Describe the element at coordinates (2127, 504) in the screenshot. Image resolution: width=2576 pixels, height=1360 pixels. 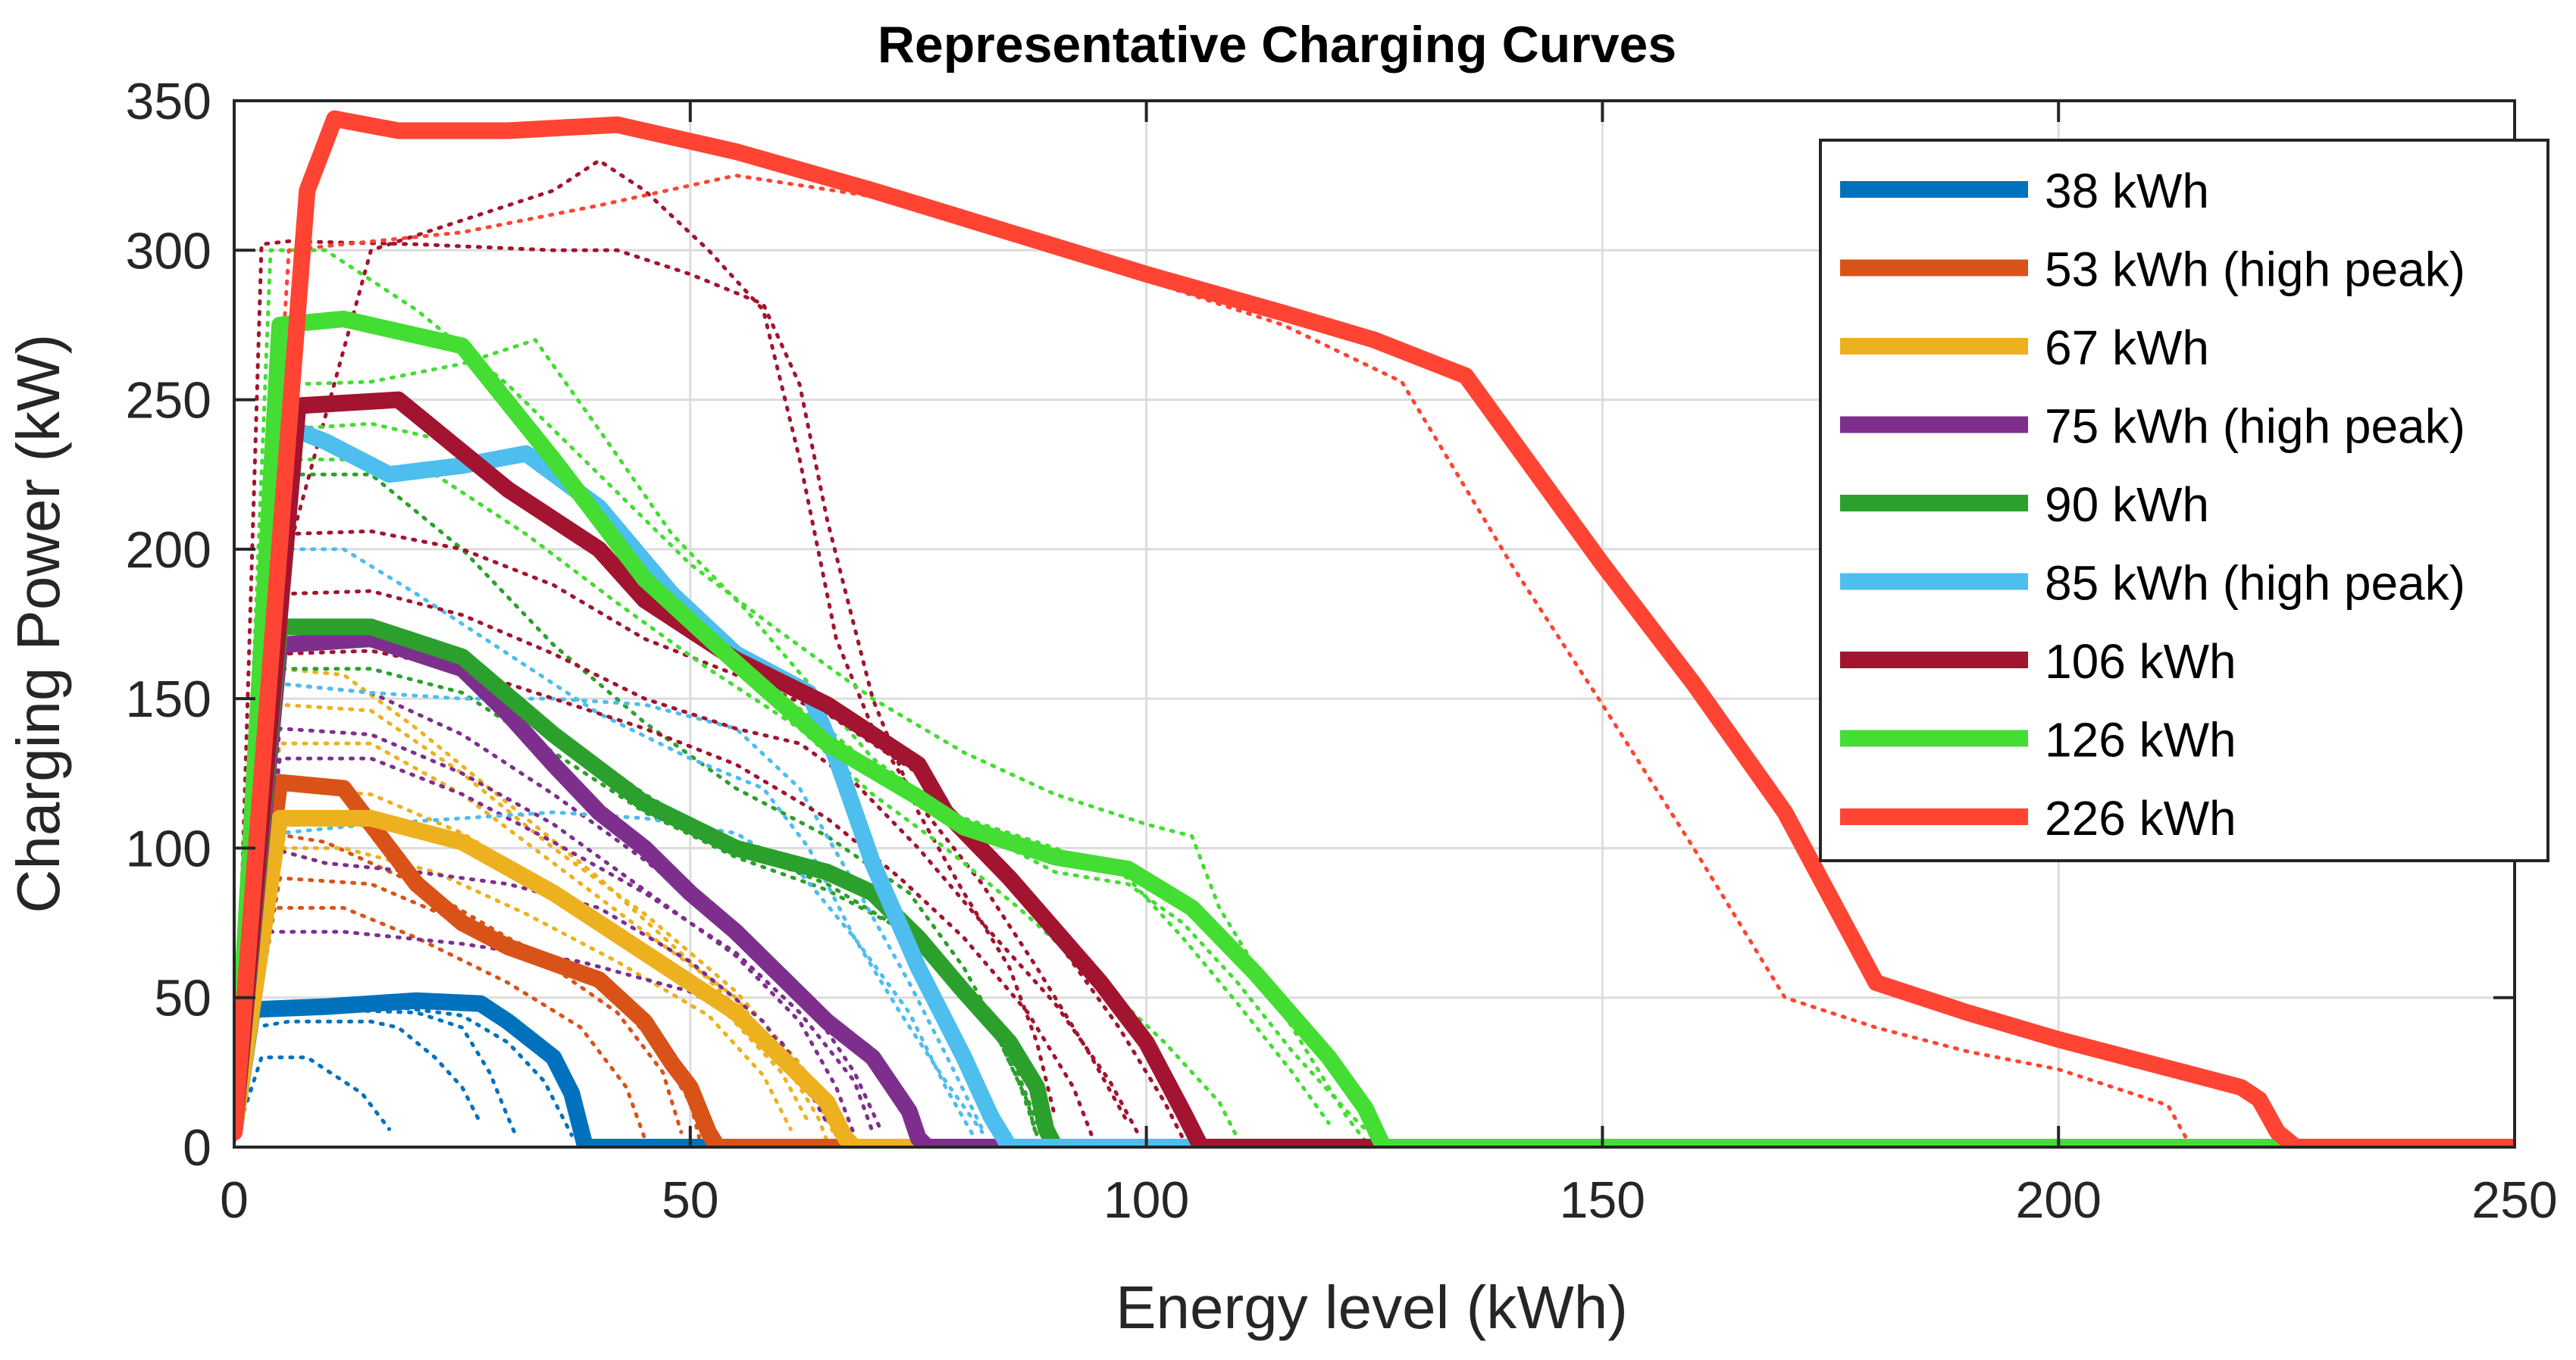
I see `legend-label-90-kwh: 90 kWh` at that location.